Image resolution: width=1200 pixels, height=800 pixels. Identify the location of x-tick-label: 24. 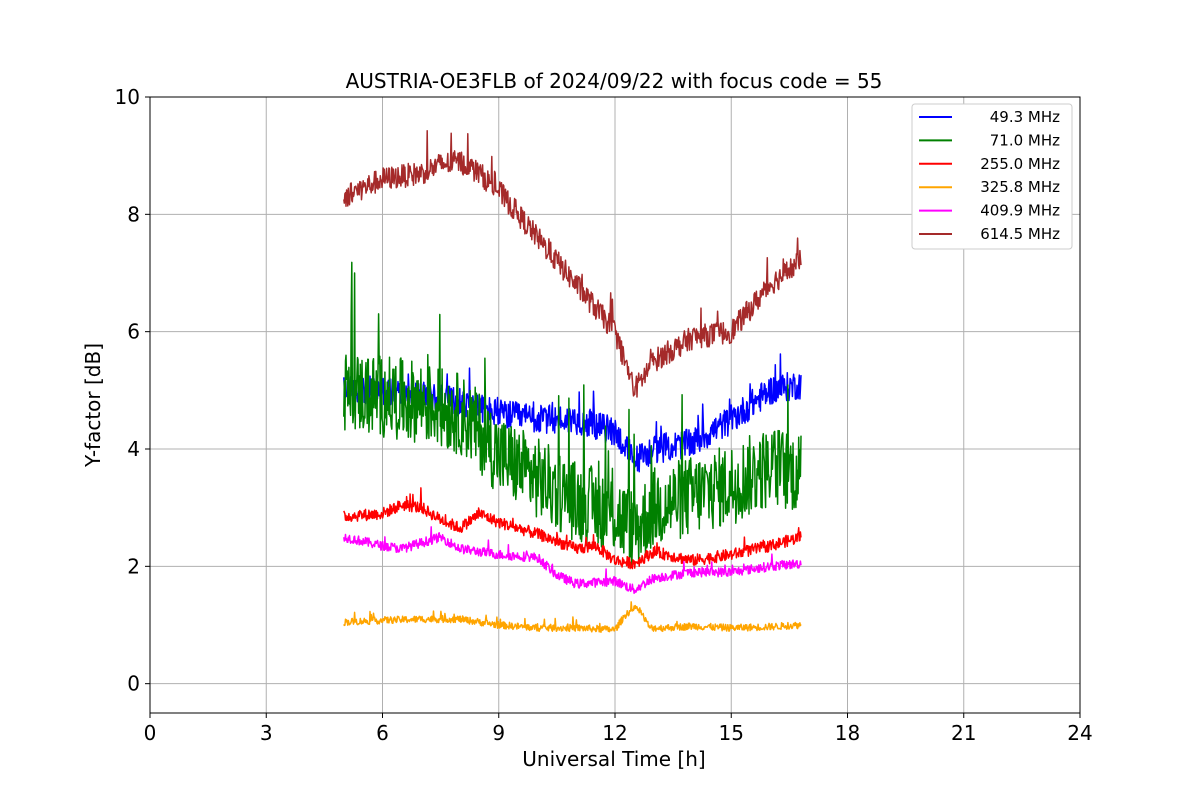
(1079, 733).